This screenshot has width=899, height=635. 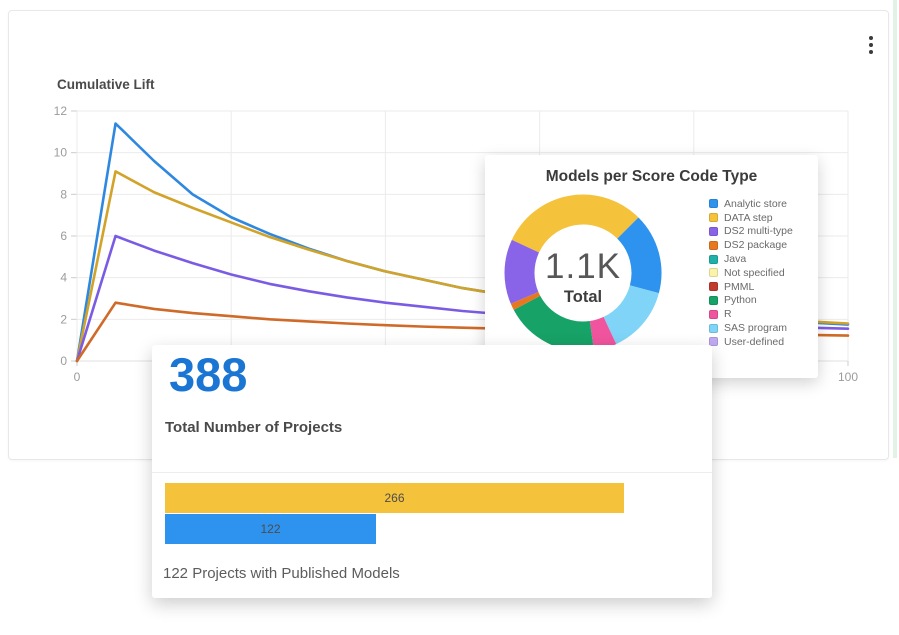 I want to click on donut-segment-python, so click(x=553, y=323).